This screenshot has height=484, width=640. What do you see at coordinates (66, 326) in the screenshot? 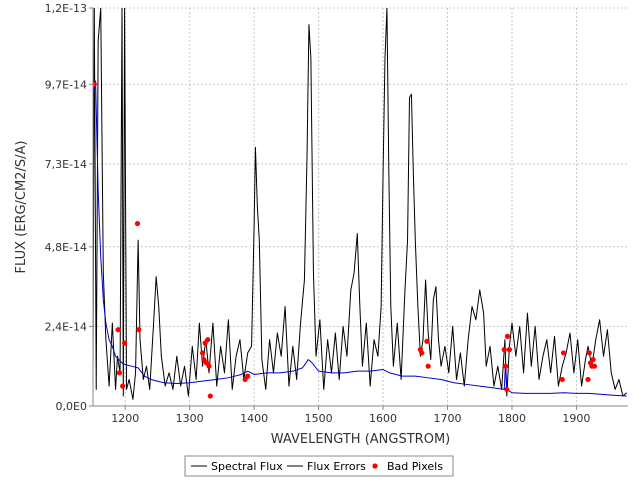
I see `y-tick-label: 2,4E-14` at bounding box center [66, 326].